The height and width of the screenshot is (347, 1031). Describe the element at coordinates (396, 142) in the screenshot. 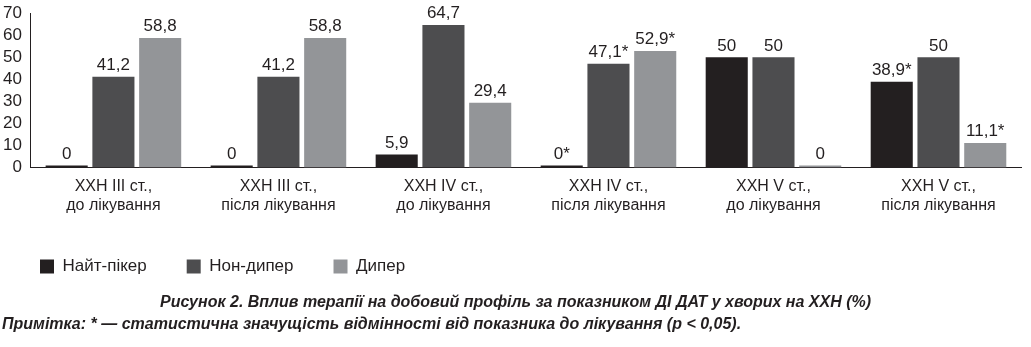

I see `data-label: 5,9` at that location.